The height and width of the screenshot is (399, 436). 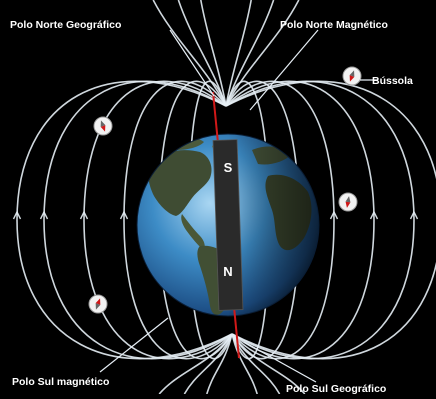 I want to click on label-geographic-north: Polo Norte Geográfico, so click(x=65, y=25).